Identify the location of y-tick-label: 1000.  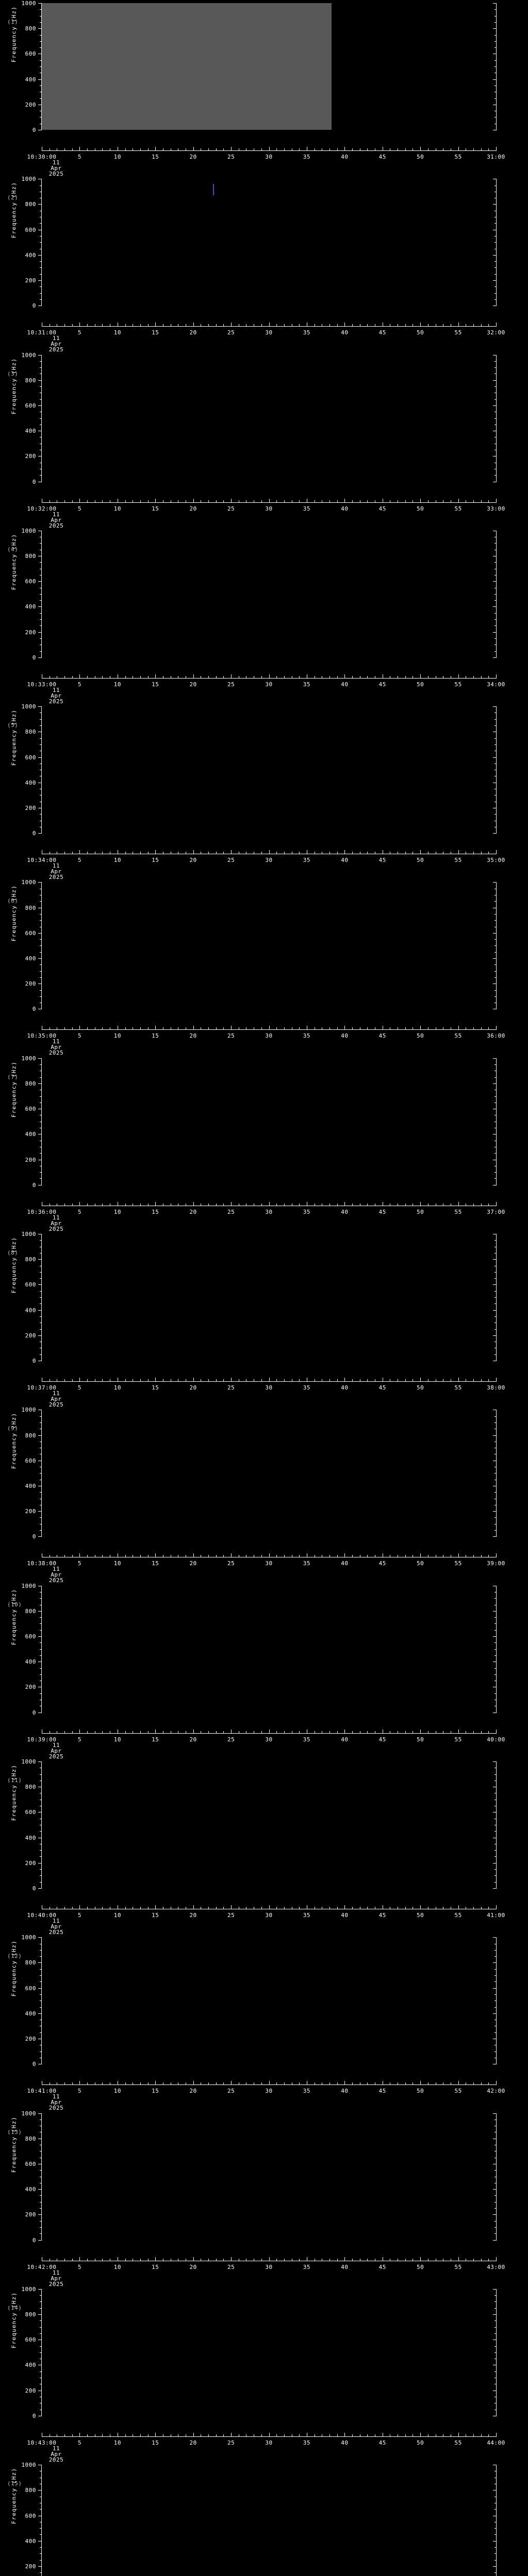
(28, 355).